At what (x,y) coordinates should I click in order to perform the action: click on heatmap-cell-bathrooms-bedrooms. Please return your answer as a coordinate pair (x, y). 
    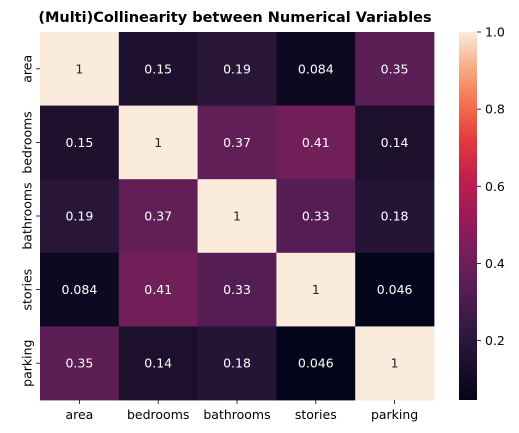
    Looking at the image, I should click on (158, 216).